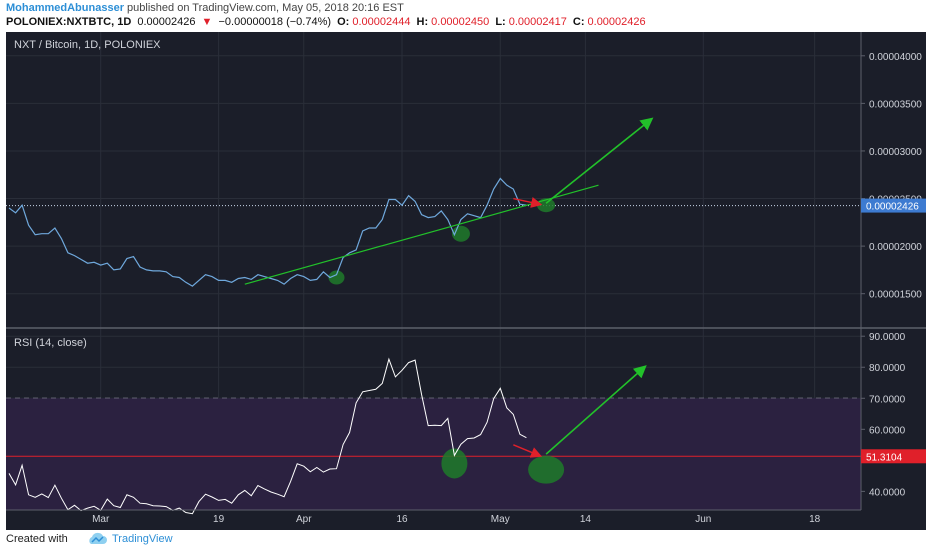  What do you see at coordinates (101, 519) in the screenshot?
I see `time-tick-label: Mar` at bounding box center [101, 519].